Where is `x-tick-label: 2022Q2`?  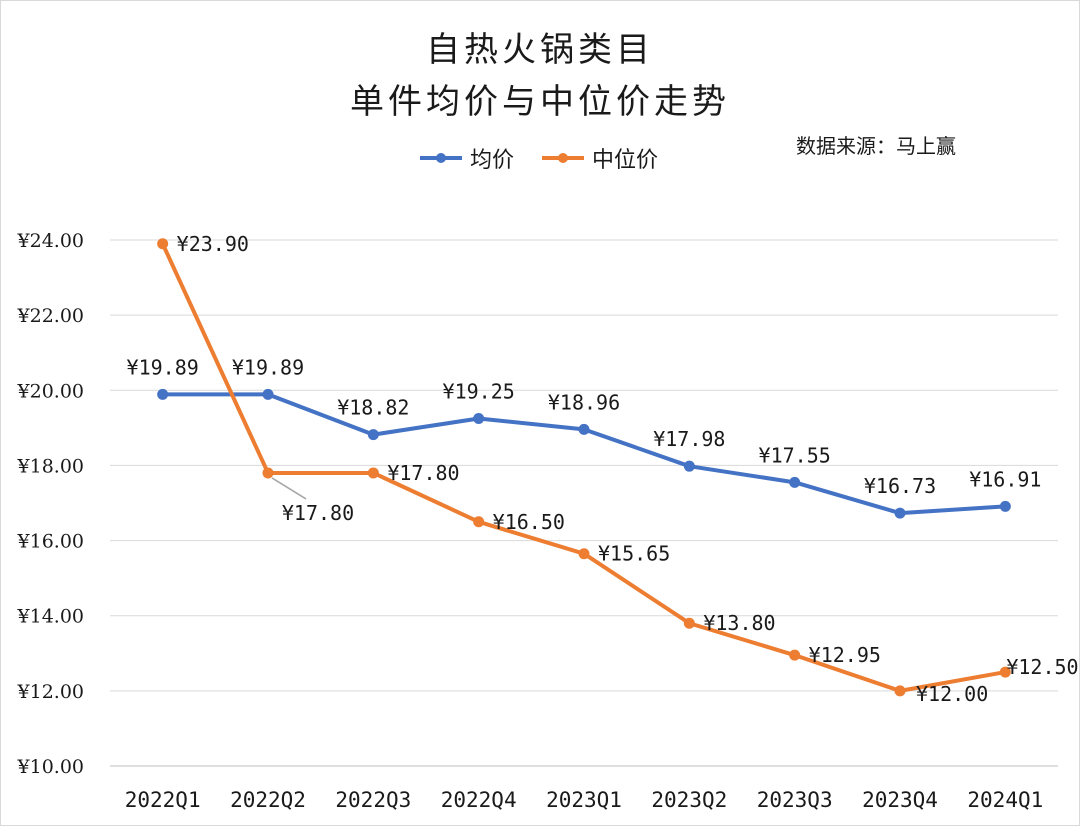
x-tick-label: 2022Q2 is located at coordinates (268, 800).